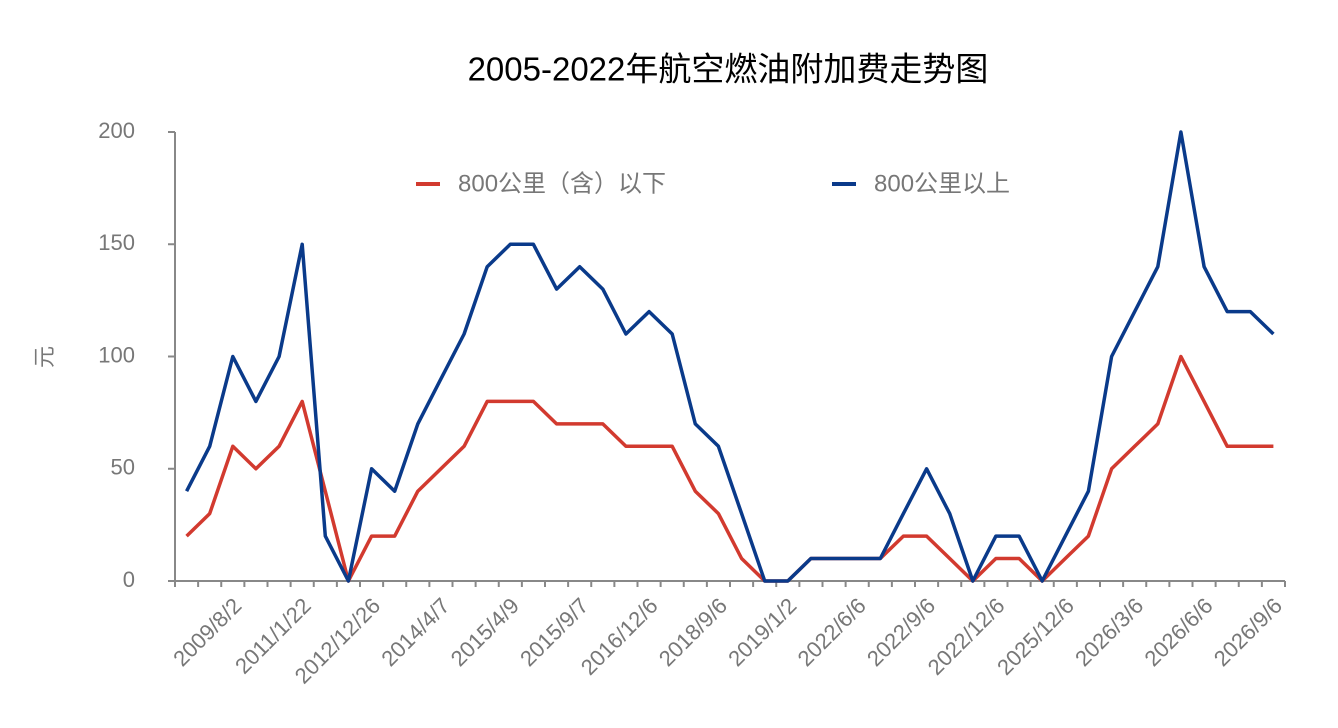 This screenshot has height=728, width=1338. I want to click on x-tick-label: 2026/9/6, so click(1248, 632).